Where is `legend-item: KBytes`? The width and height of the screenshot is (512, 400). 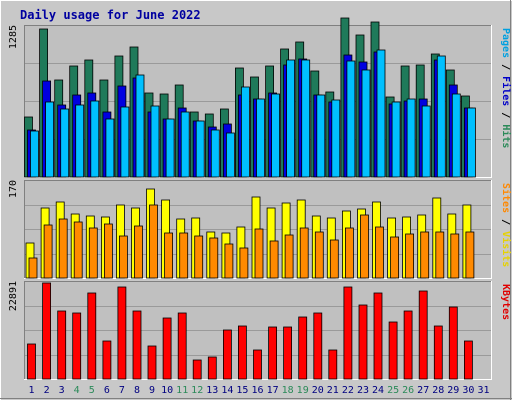
legend-item: KBytes is located at coordinates (505, 302).